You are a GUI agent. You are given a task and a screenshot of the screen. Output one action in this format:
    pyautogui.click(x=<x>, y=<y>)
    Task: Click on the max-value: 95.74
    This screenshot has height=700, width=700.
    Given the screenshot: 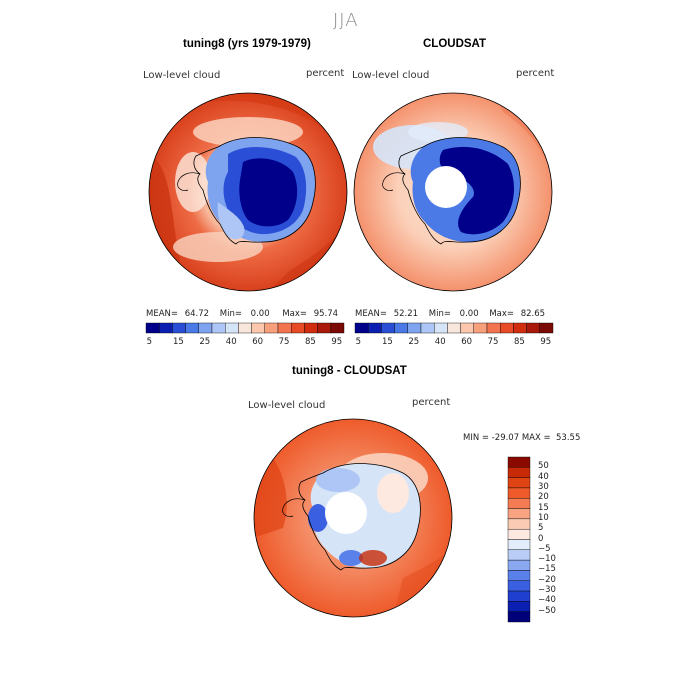 What is the action you would take?
    pyautogui.click(x=326, y=314)
    